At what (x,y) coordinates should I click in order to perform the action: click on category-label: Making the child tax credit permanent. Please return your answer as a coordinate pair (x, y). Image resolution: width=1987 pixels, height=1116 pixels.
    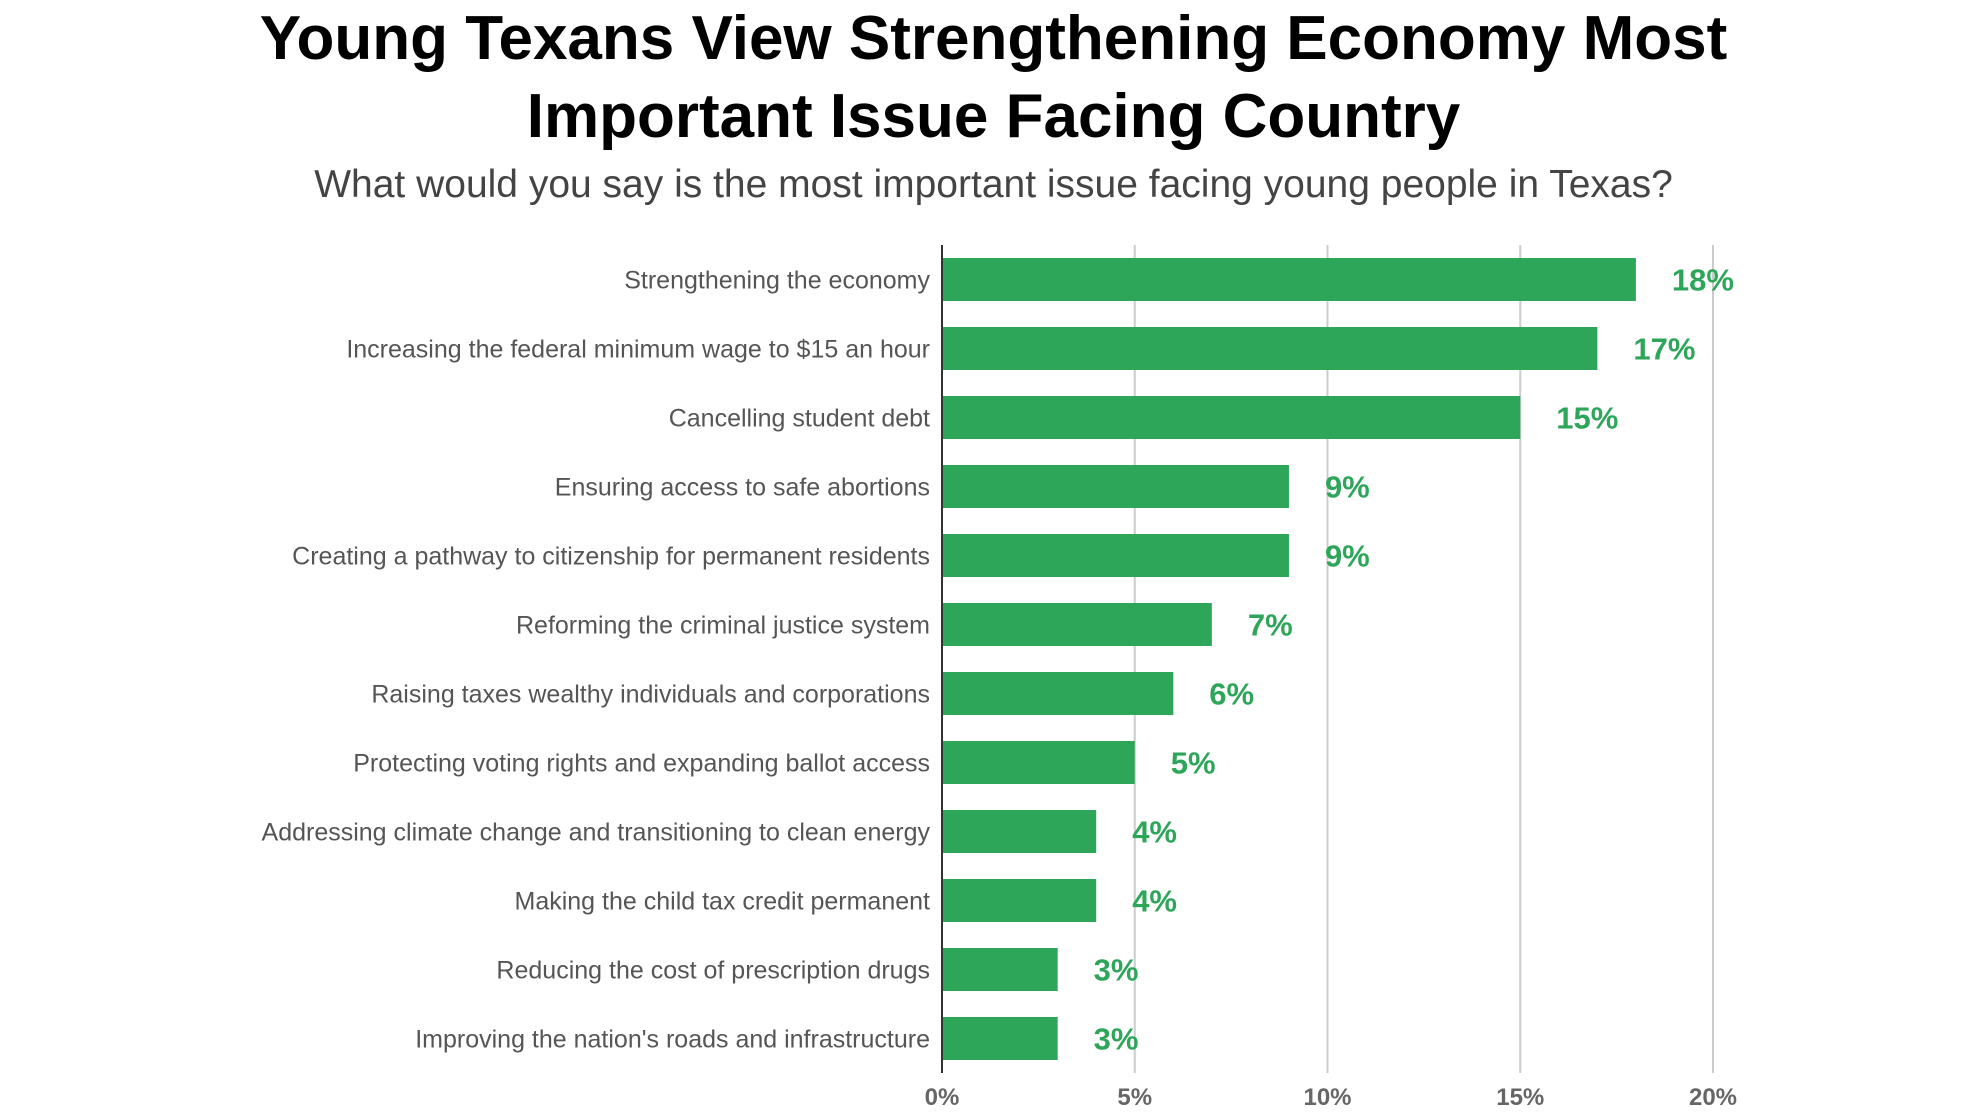
    Looking at the image, I should click on (723, 902).